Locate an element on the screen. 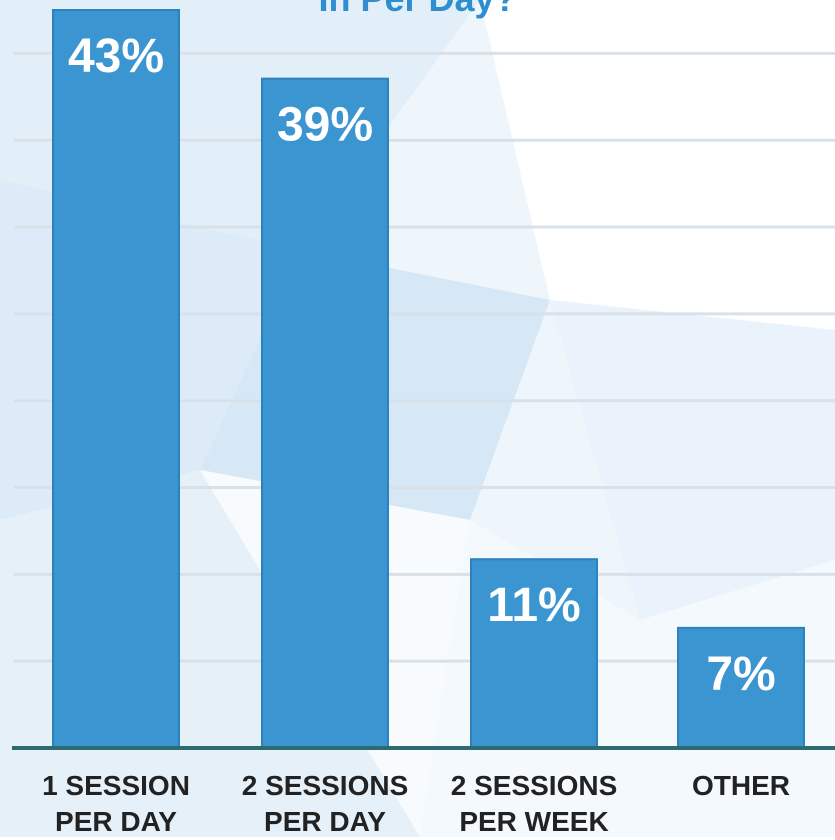 This screenshot has height=840, width=835. category-label-line: OTHER is located at coordinates (741, 785).